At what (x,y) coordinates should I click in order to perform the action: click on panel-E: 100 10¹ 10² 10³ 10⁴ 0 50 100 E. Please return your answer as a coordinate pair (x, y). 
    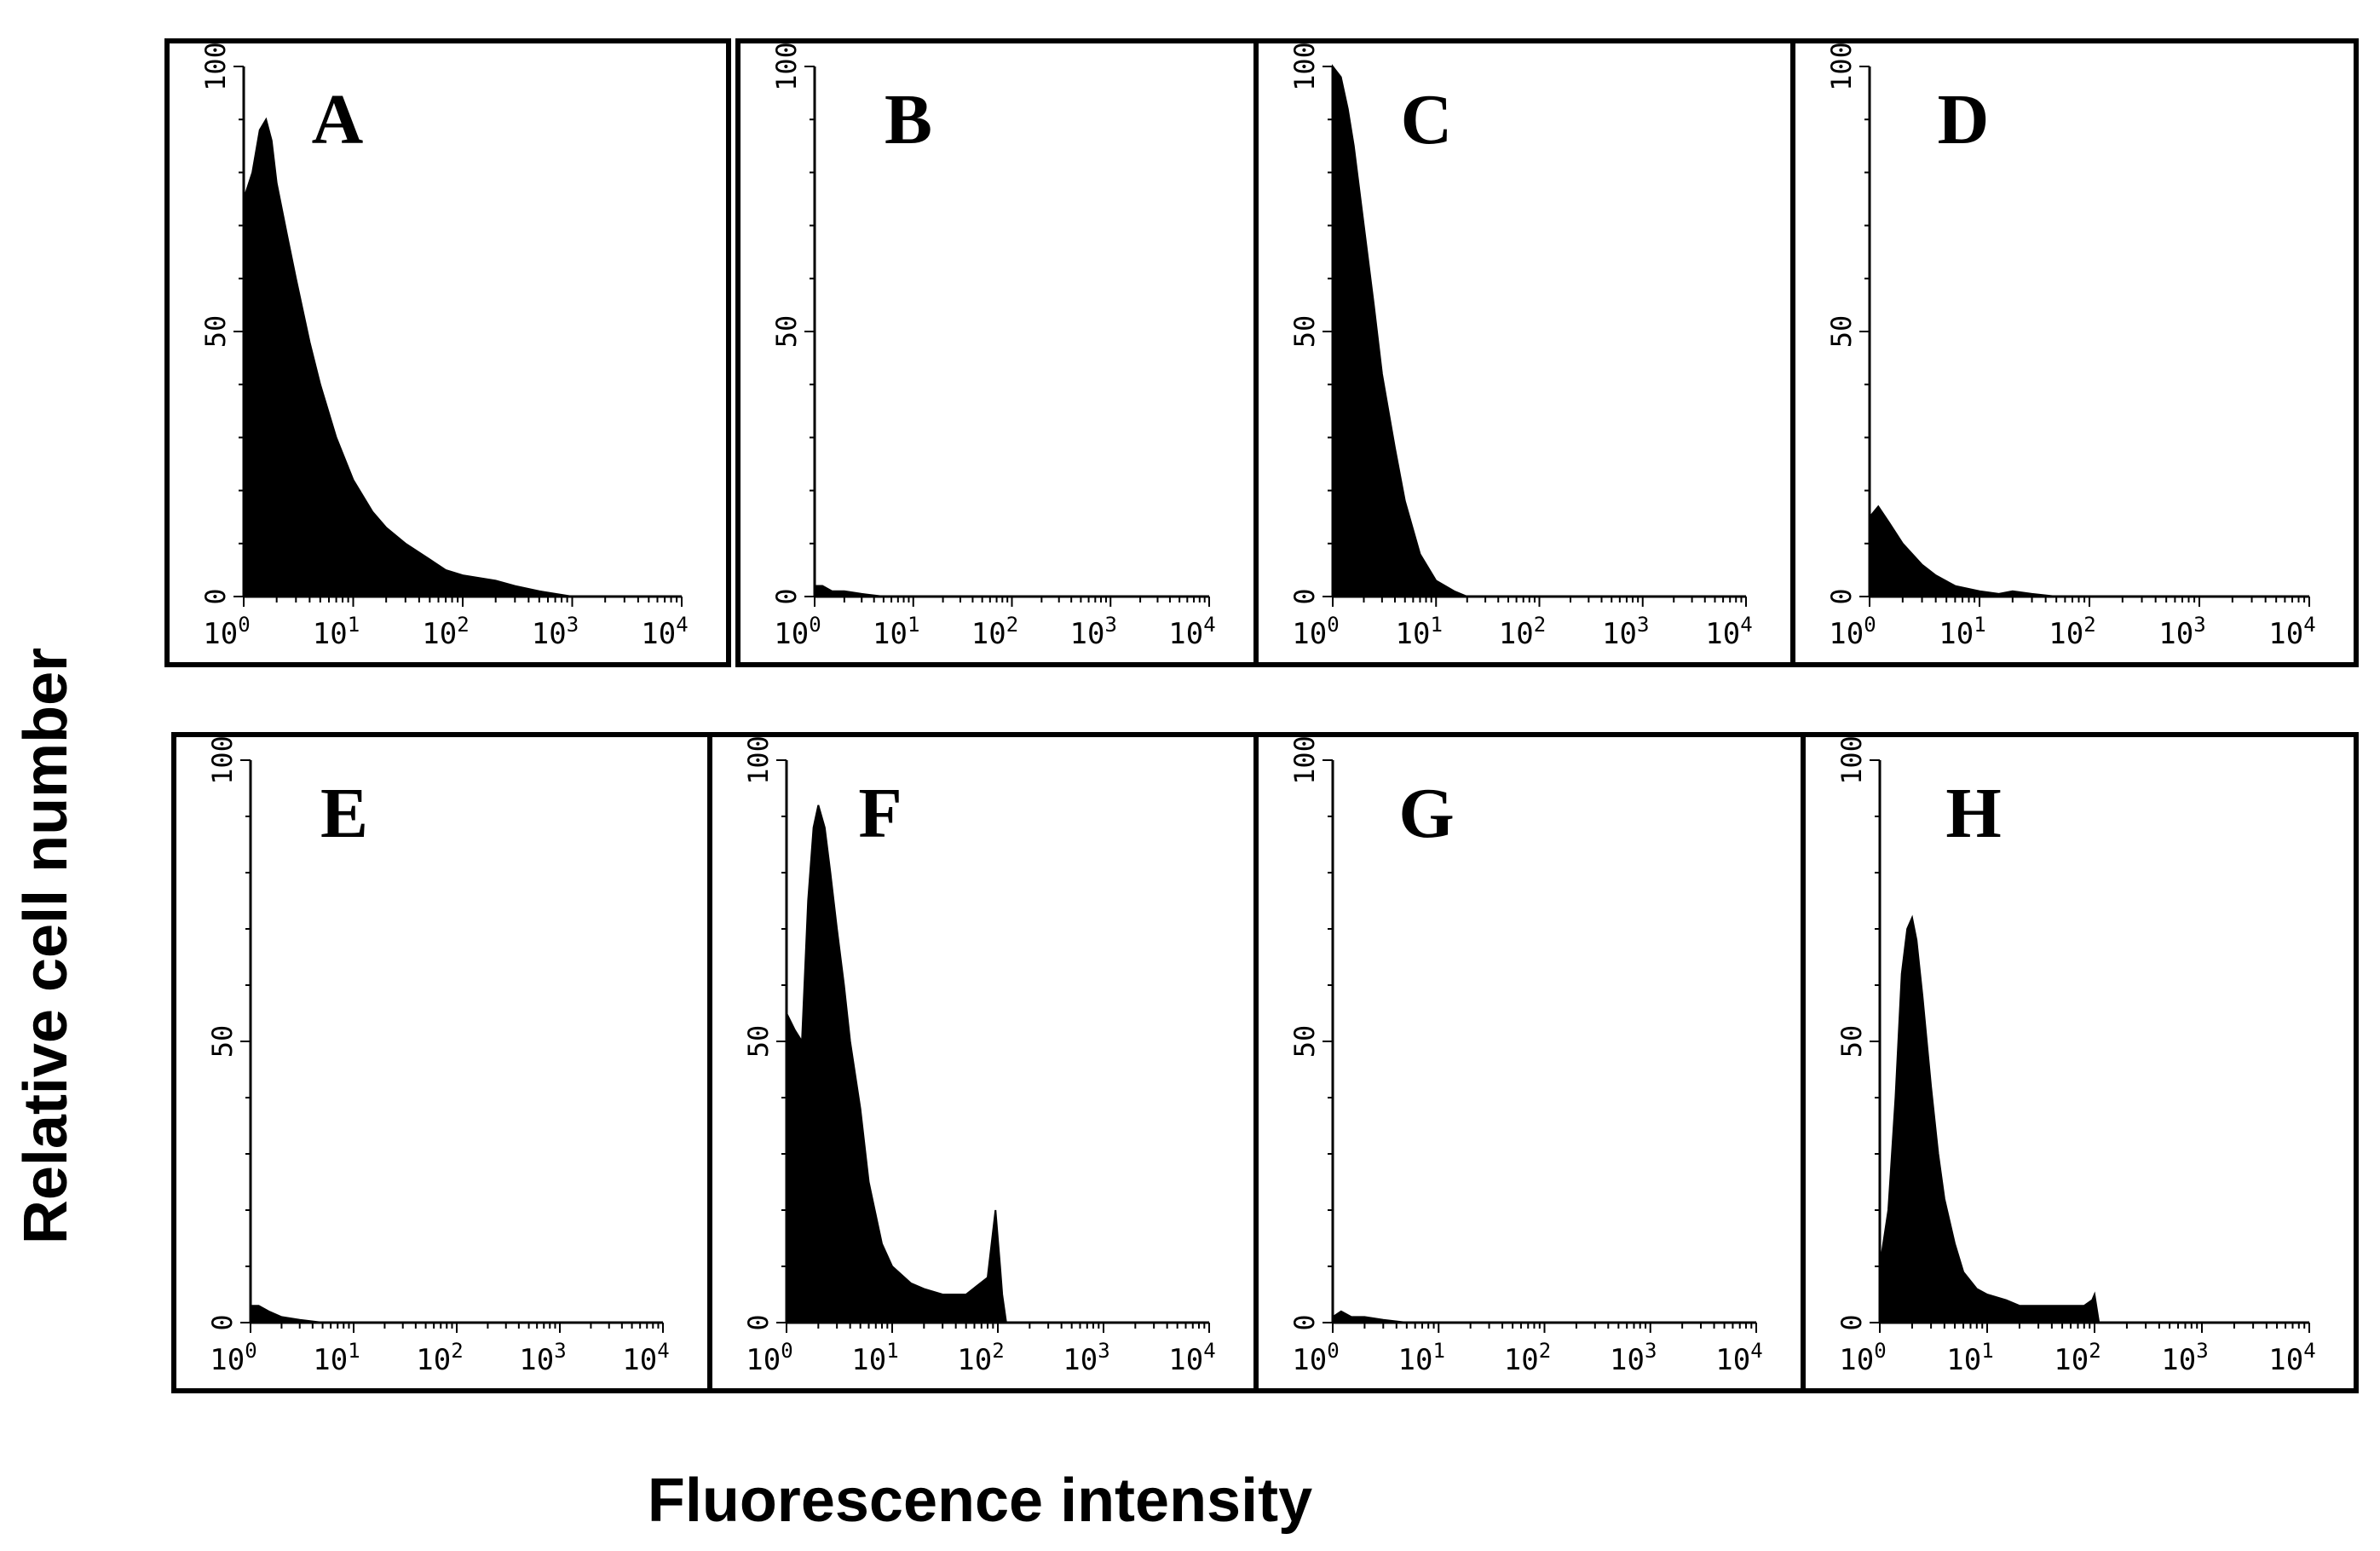
    Looking at the image, I should click on (441, 1062).